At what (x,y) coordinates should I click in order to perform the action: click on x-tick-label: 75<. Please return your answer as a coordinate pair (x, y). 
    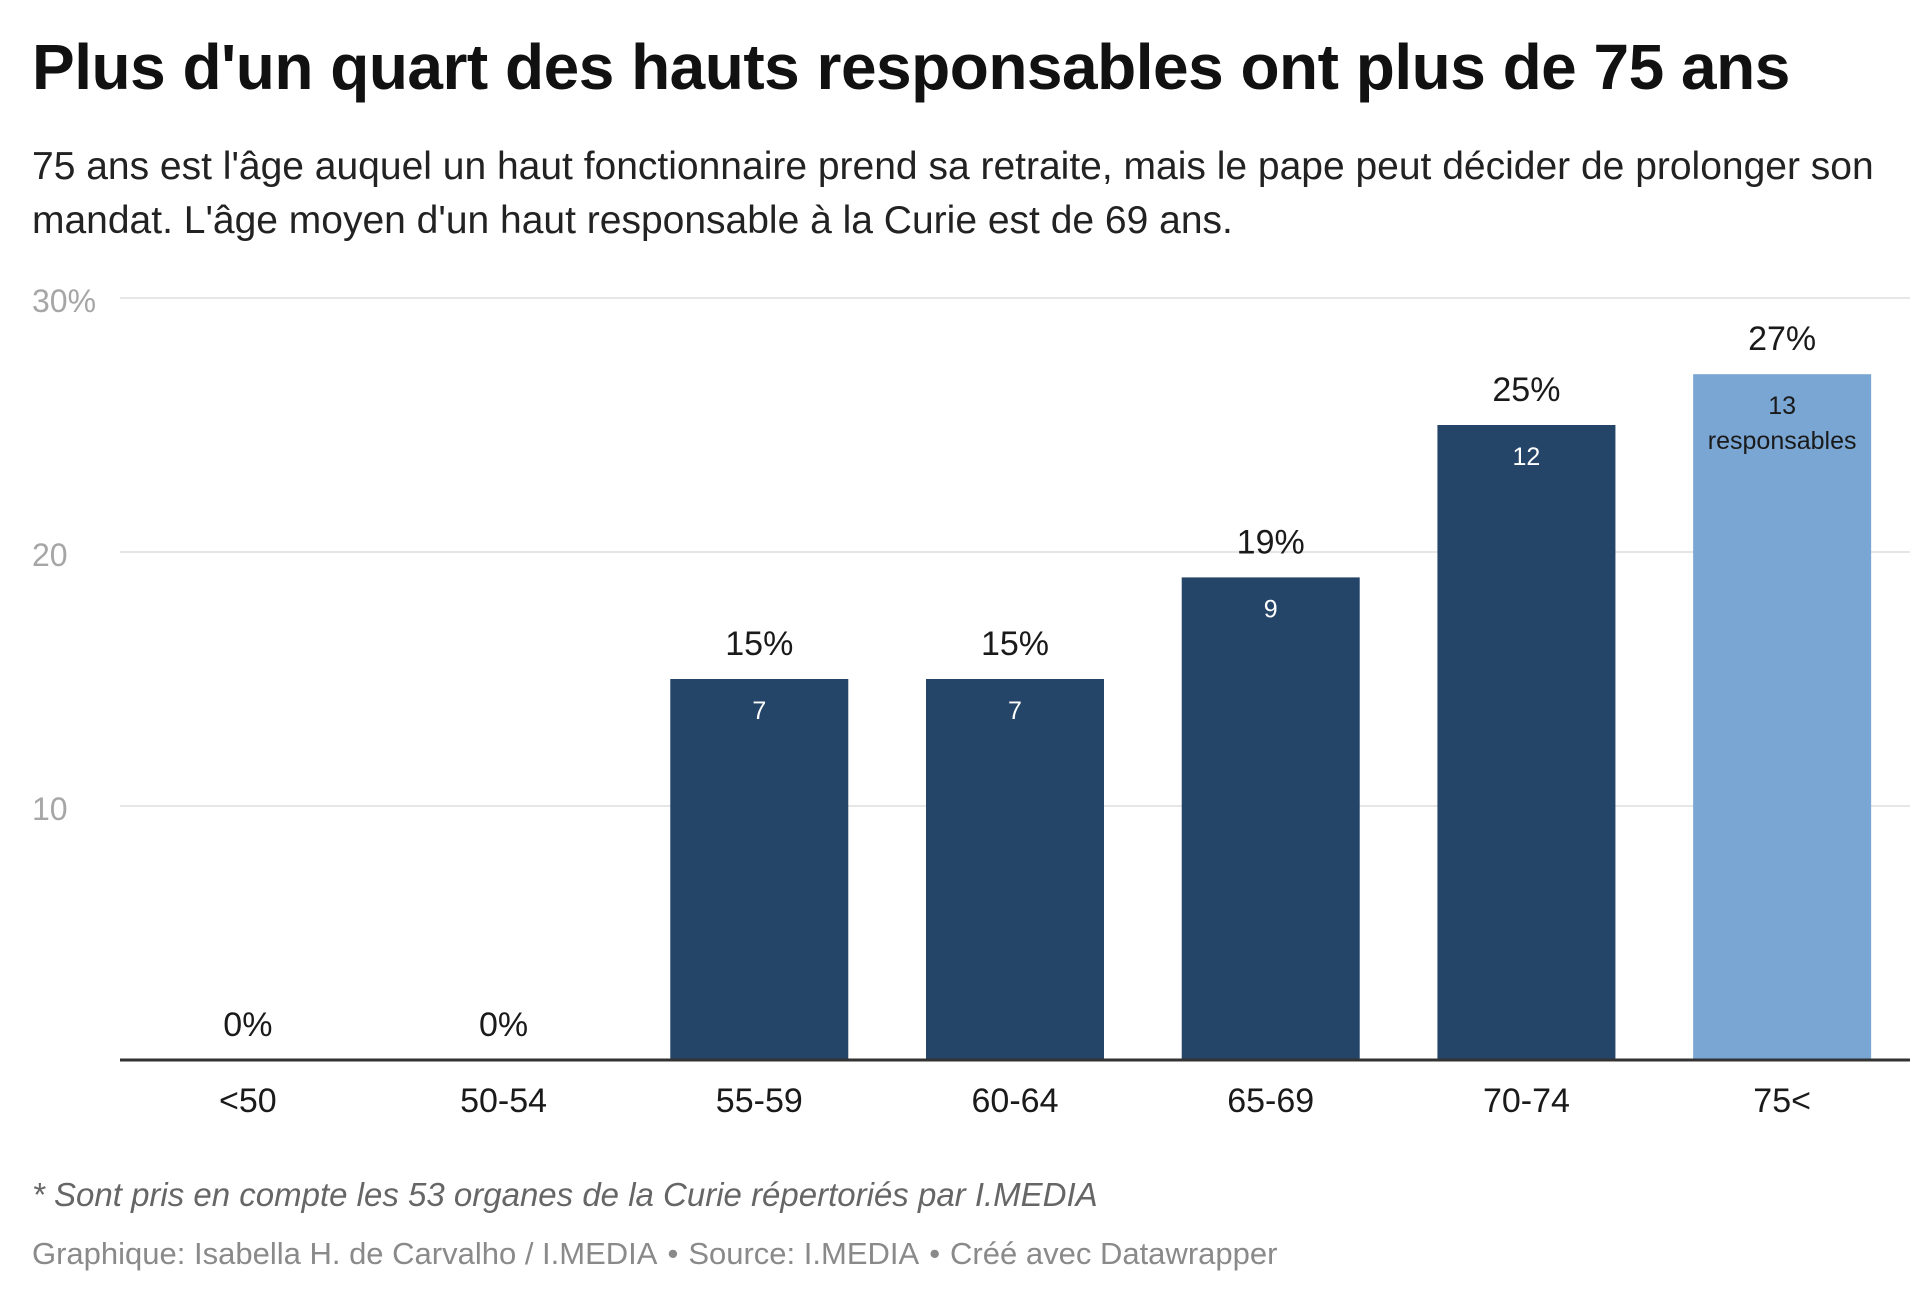
    Looking at the image, I should click on (1782, 1101).